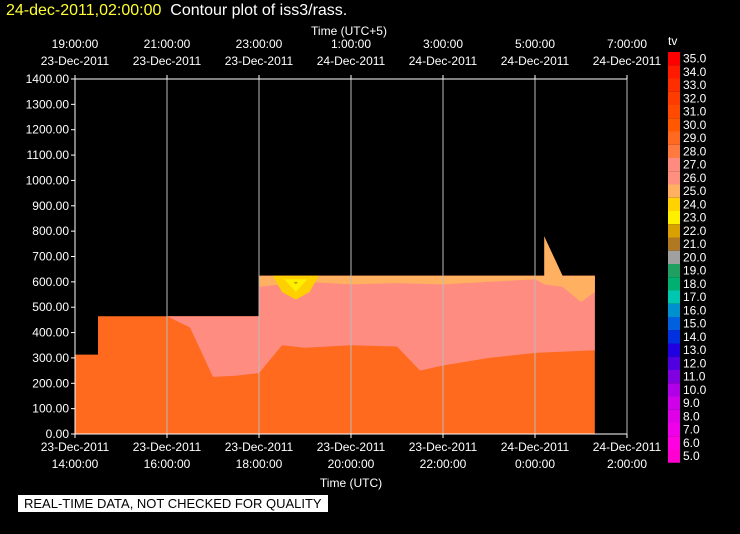 Image resolution: width=740 pixels, height=534 pixels. What do you see at coordinates (58, 434) in the screenshot?
I see `y-tick-label-0: 0.00` at bounding box center [58, 434].